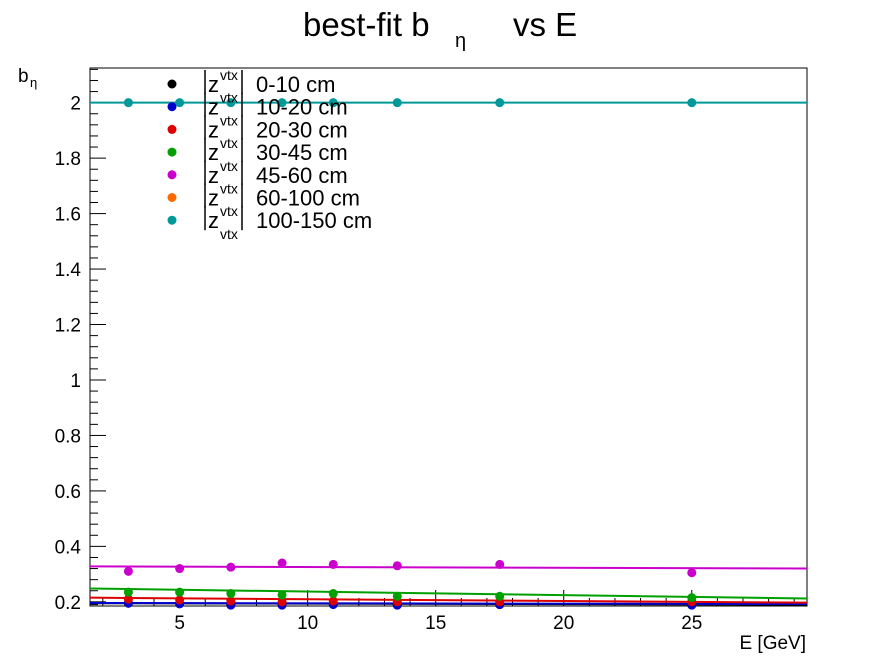 Image resolution: width=896 pixels, height=672 pixels. I want to click on x-tick-label: 20, so click(563, 623).